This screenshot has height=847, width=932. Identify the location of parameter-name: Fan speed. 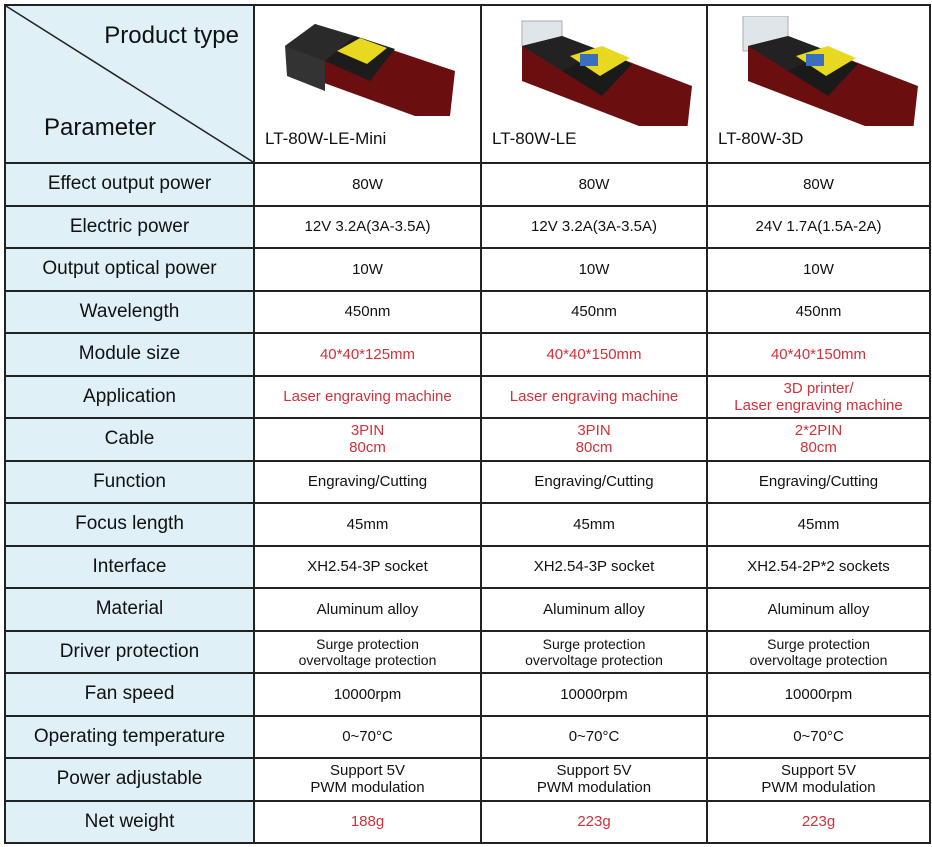
(129, 694).